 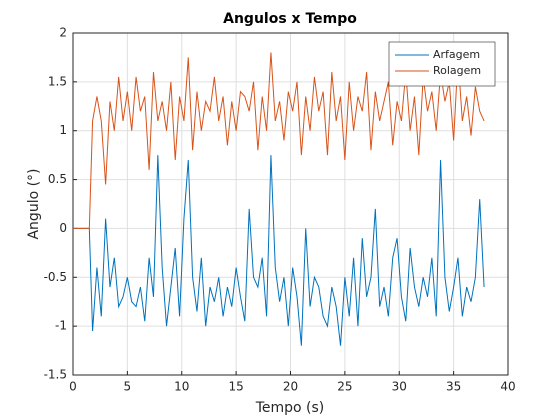 What do you see at coordinates (399, 387) in the screenshot?
I see `x-tick-label: 30` at bounding box center [399, 387].